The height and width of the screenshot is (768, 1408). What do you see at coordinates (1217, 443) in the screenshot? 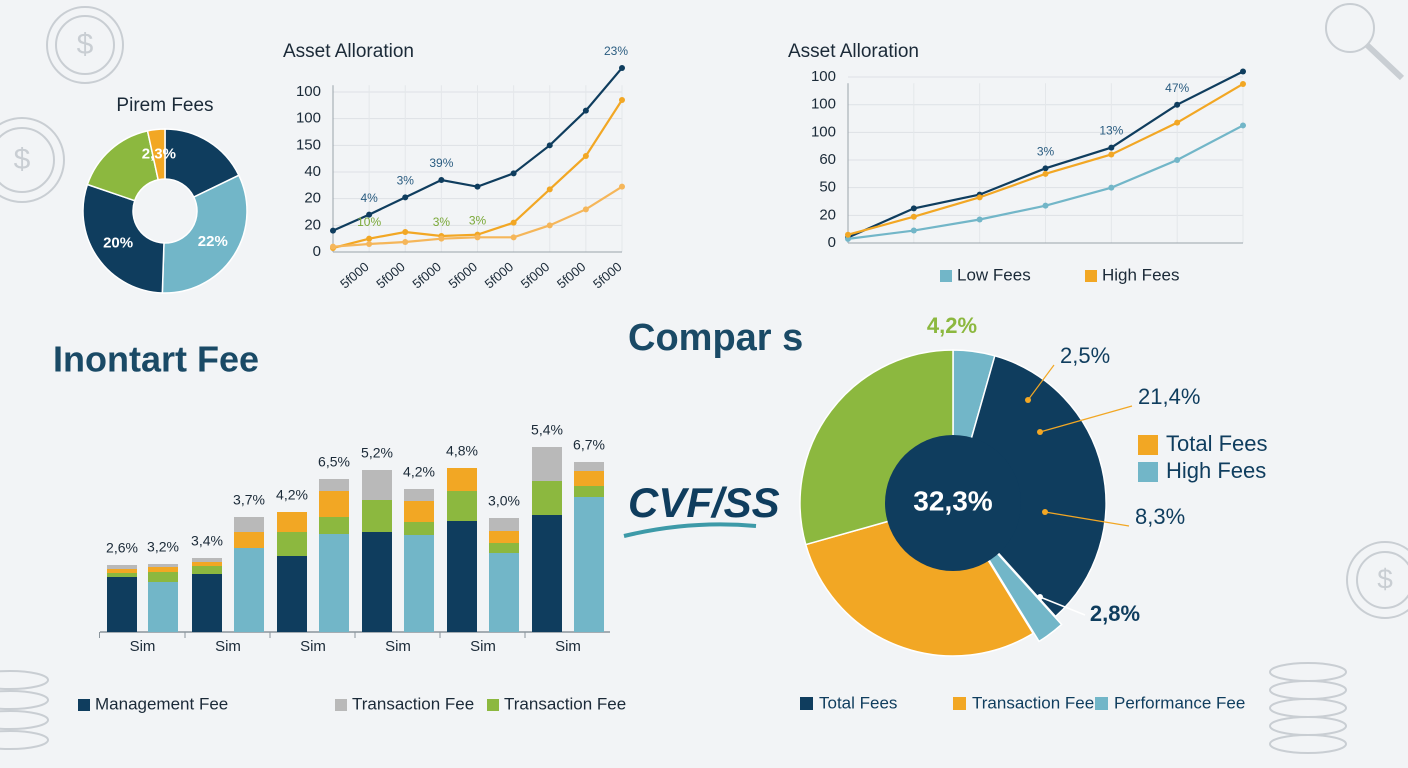
I see `legend-label: Total Fees` at bounding box center [1217, 443].